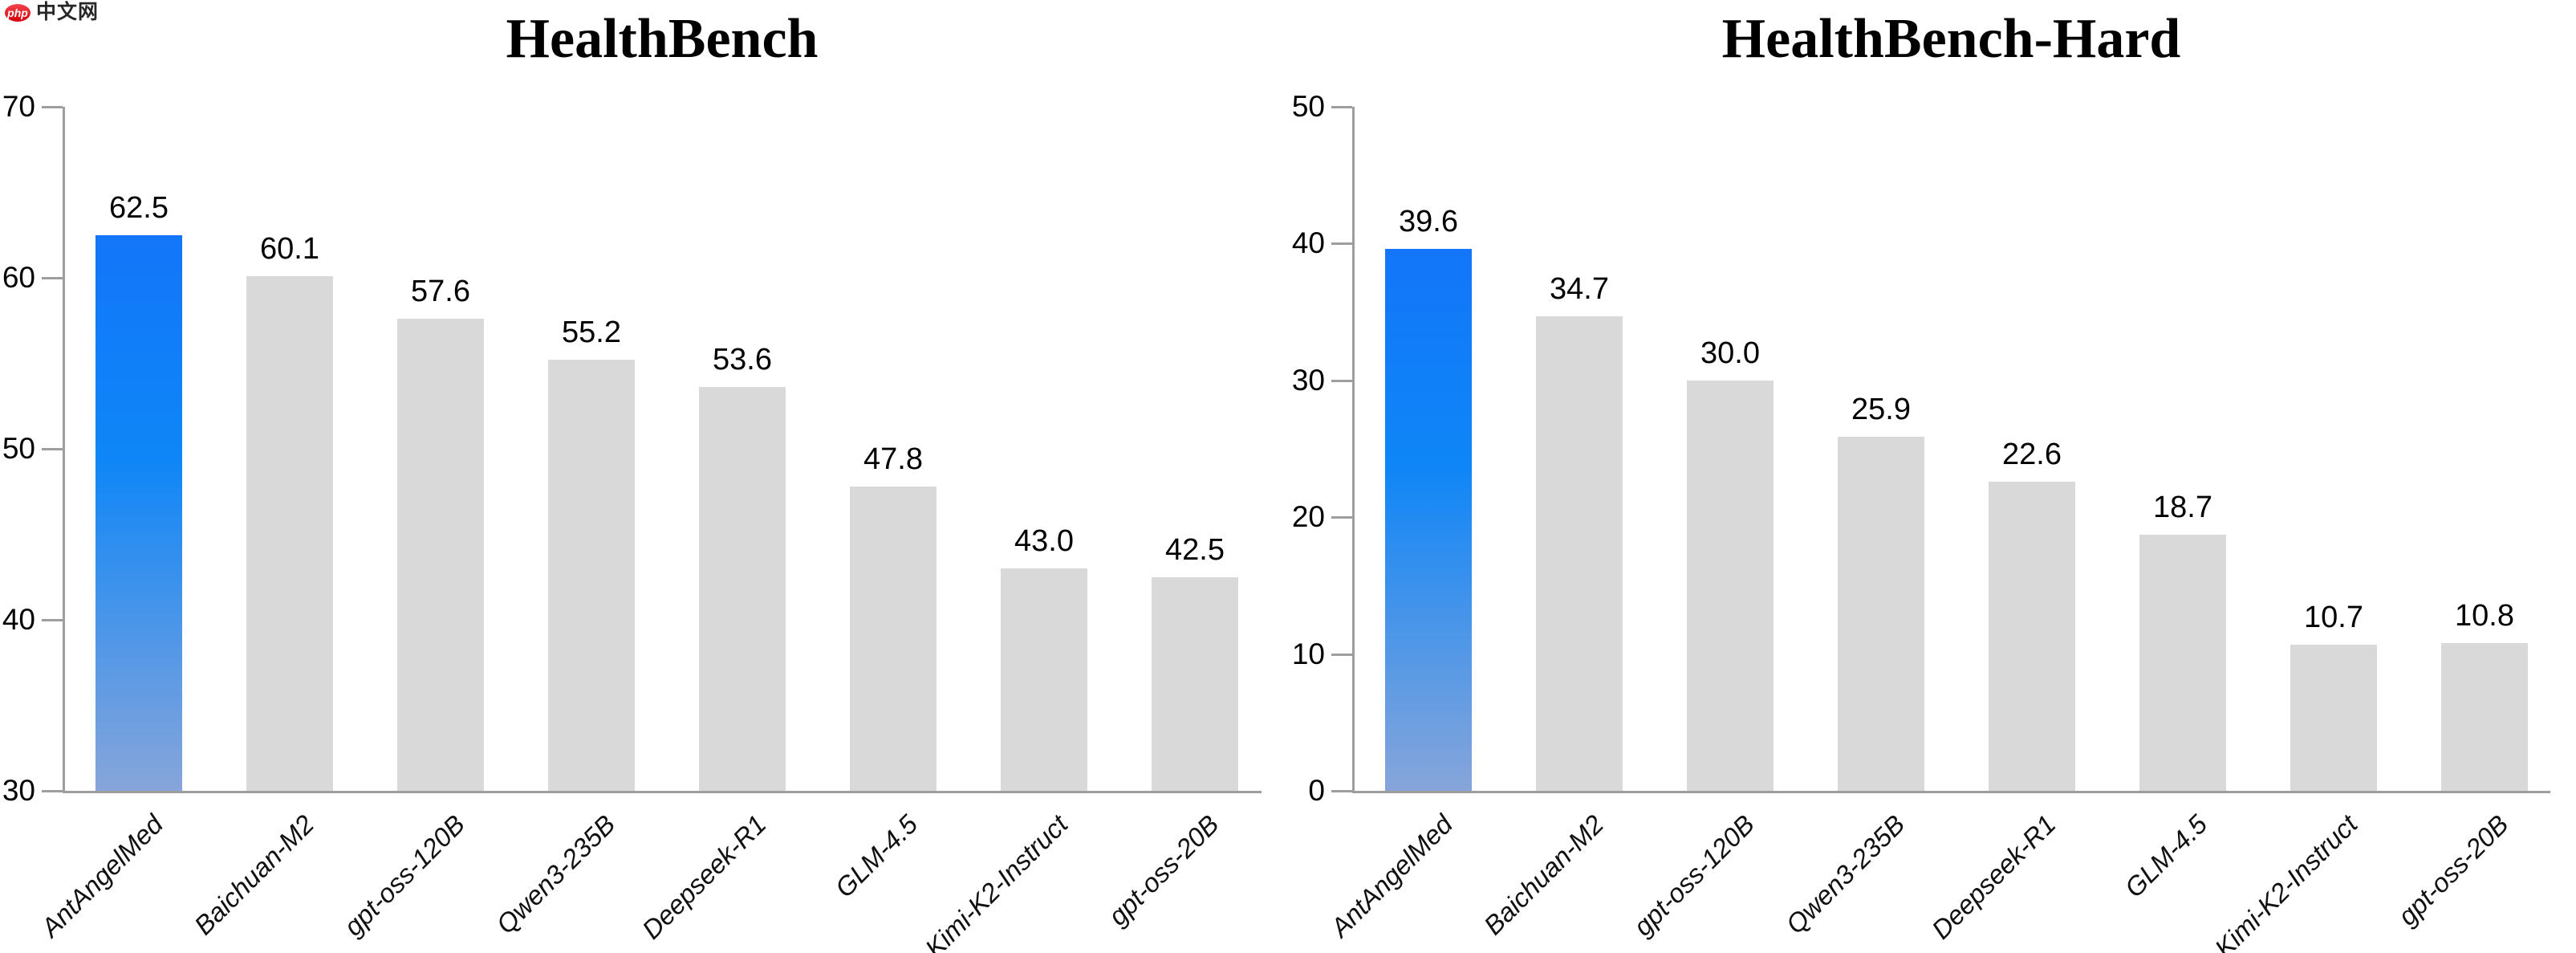 This screenshot has width=2576, height=953. Describe the element at coordinates (1693, 875) in the screenshot. I see `x-axis-label: gpt-oss-120B` at that location.